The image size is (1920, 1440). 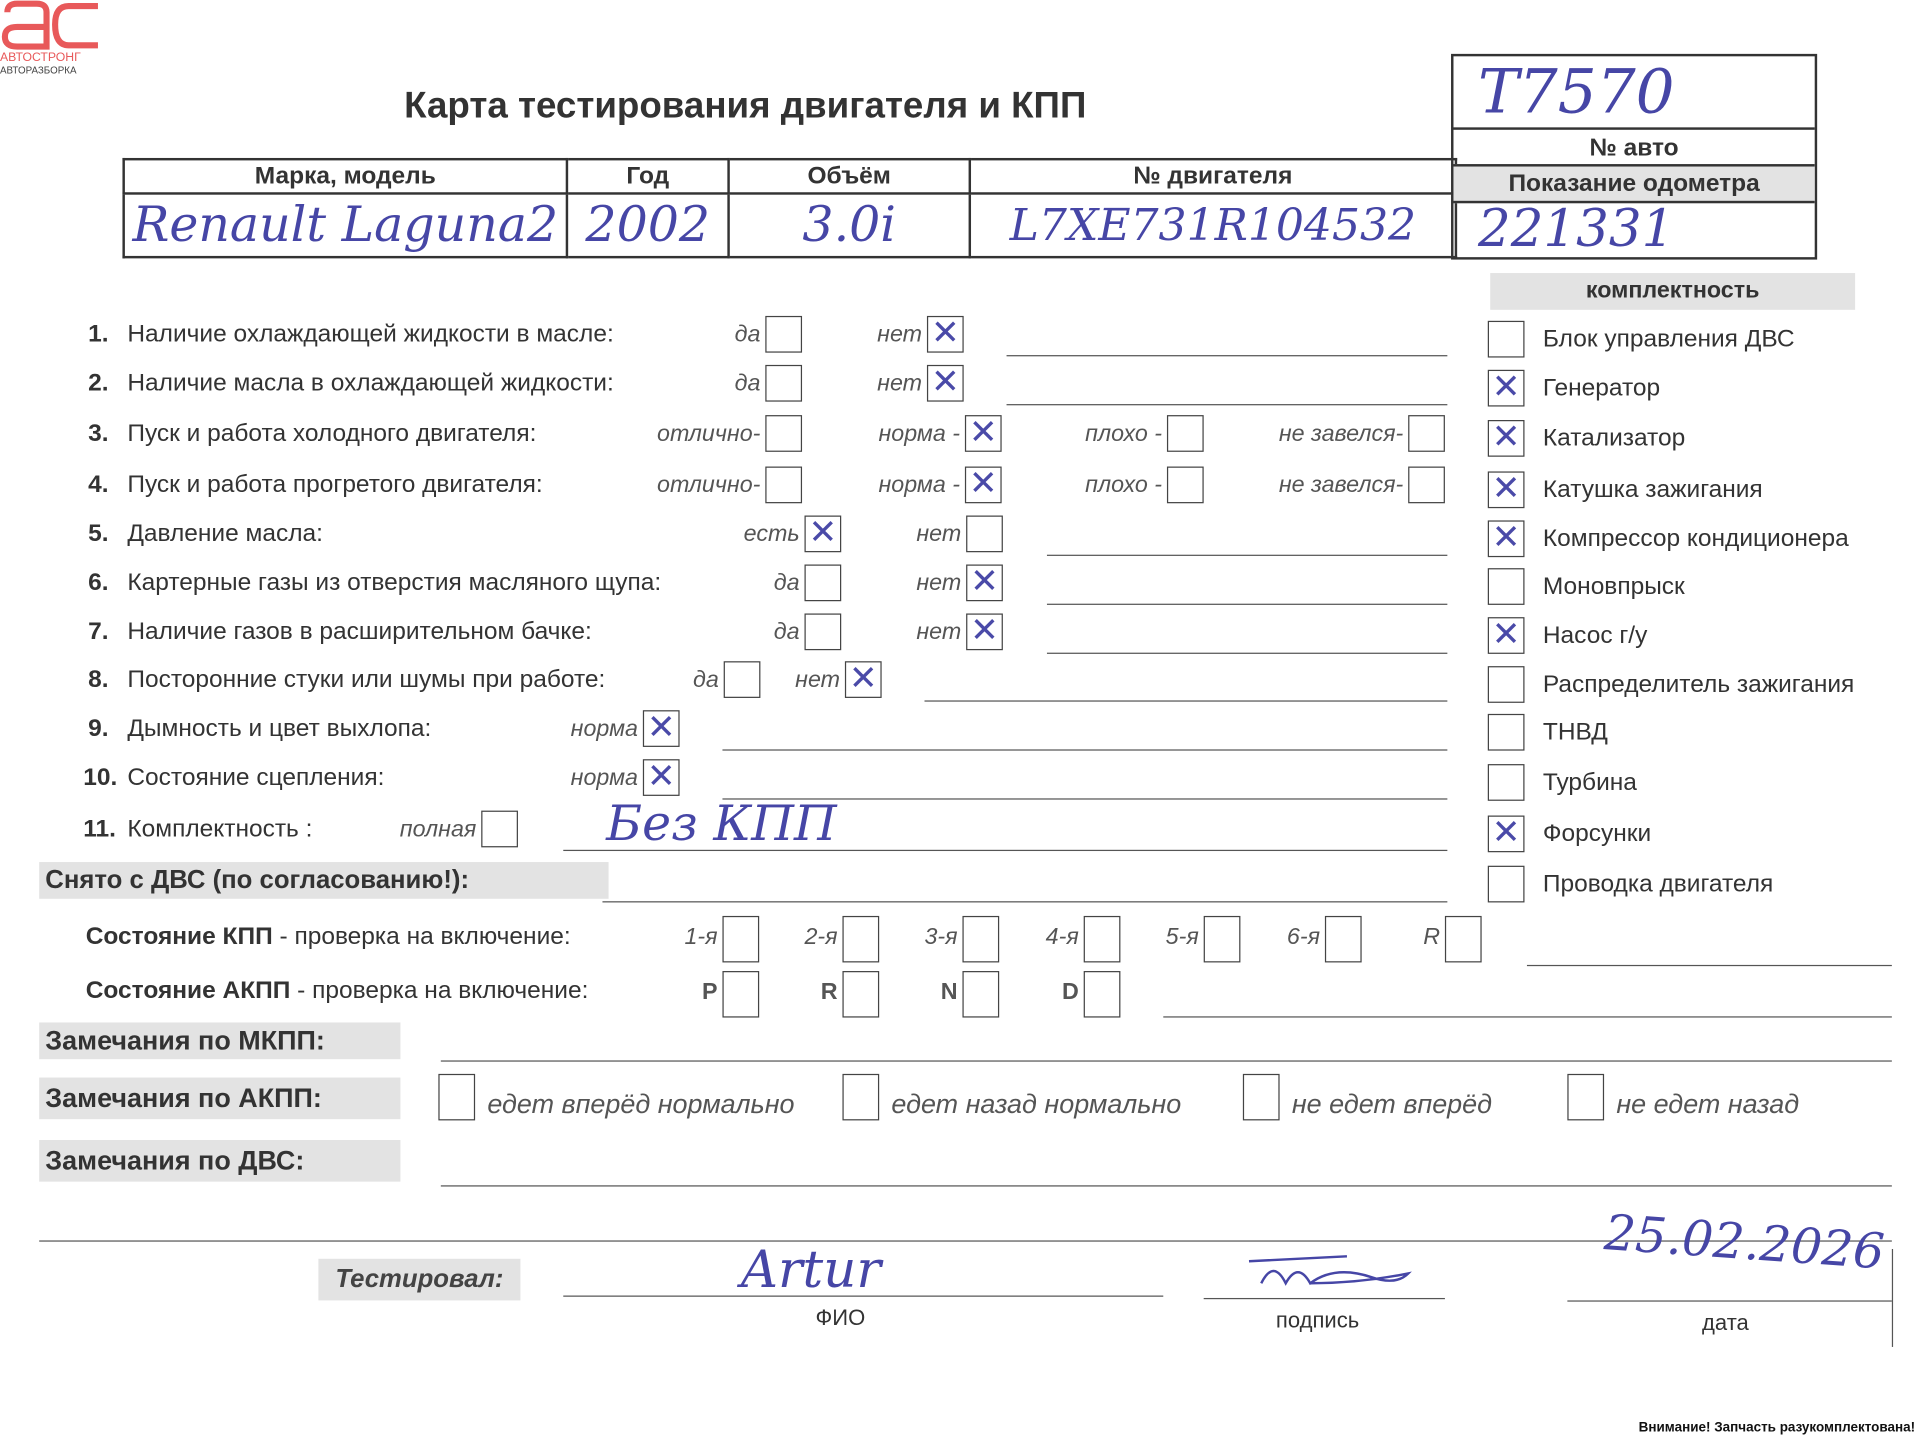 I want to click on item-number: 8., so click(x=98, y=680).